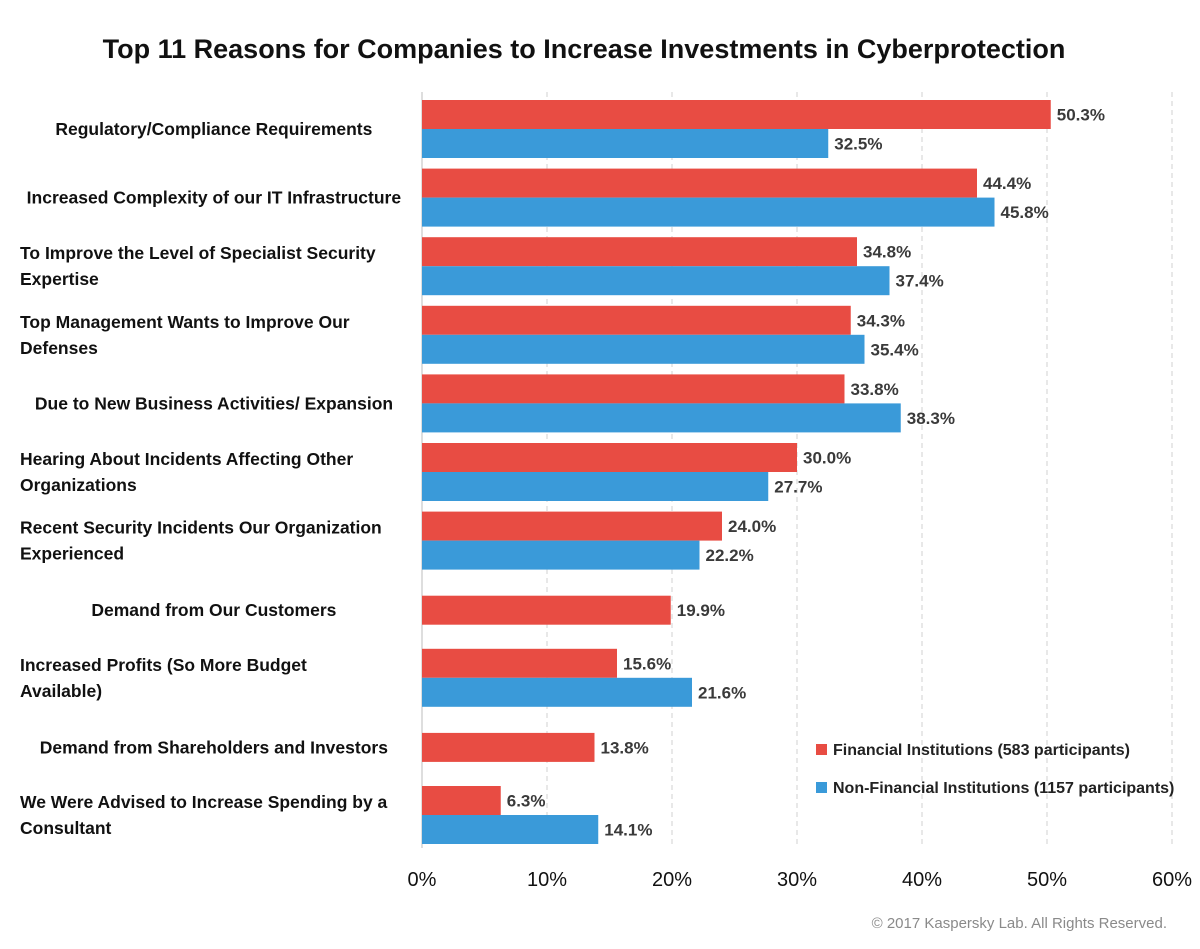  What do you see at coordinates (881, 320) in the screenshot?
I see `data-label: 34.3%` at bounding box center [881, 320].